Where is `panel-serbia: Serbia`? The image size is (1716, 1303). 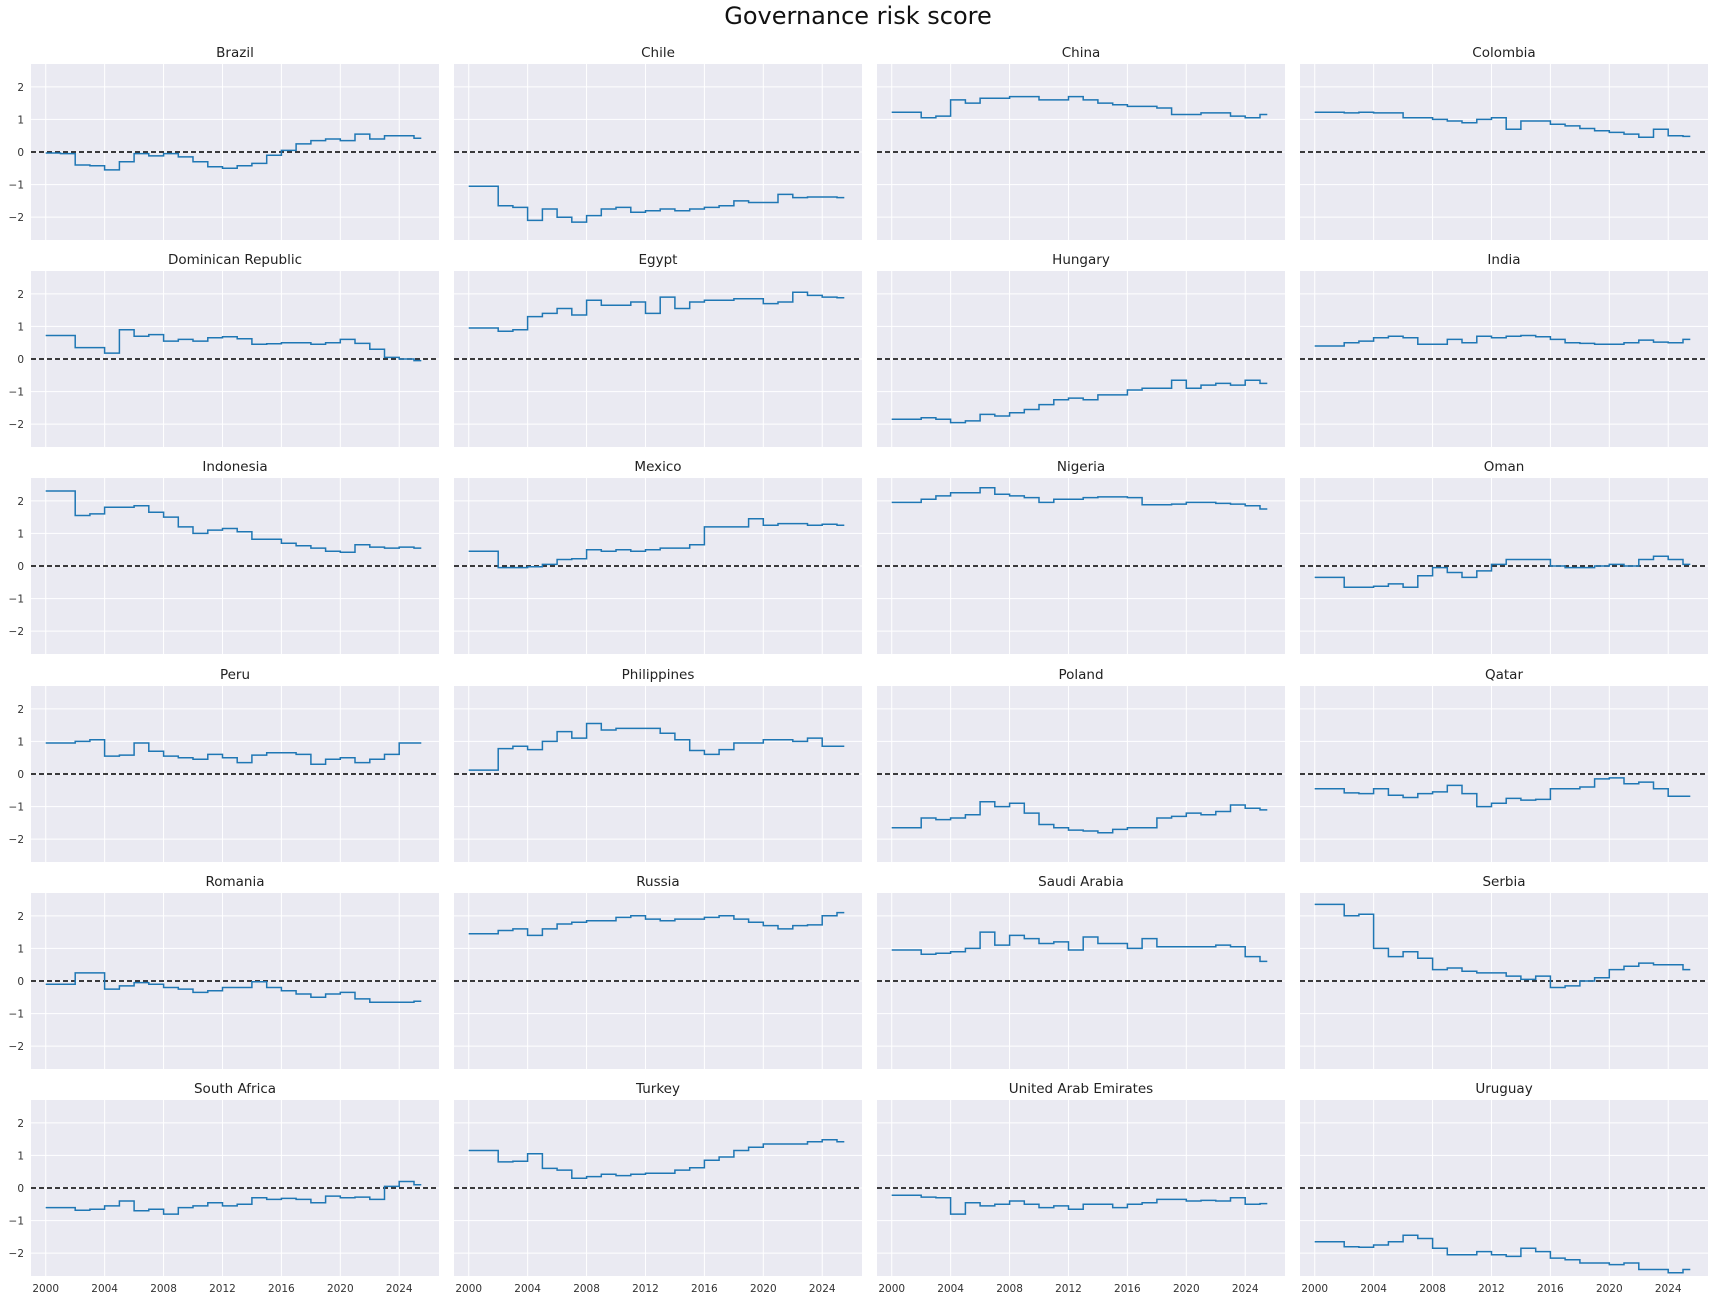 panel-serbia: Serbia is located at coordinates (1504, 971).